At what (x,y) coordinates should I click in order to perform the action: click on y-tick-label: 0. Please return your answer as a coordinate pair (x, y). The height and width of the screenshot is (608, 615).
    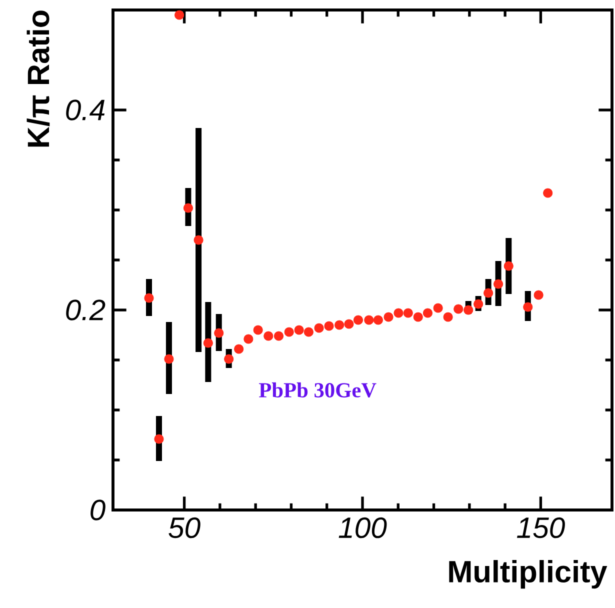
    Looking at the image, I should click on (98, 510).